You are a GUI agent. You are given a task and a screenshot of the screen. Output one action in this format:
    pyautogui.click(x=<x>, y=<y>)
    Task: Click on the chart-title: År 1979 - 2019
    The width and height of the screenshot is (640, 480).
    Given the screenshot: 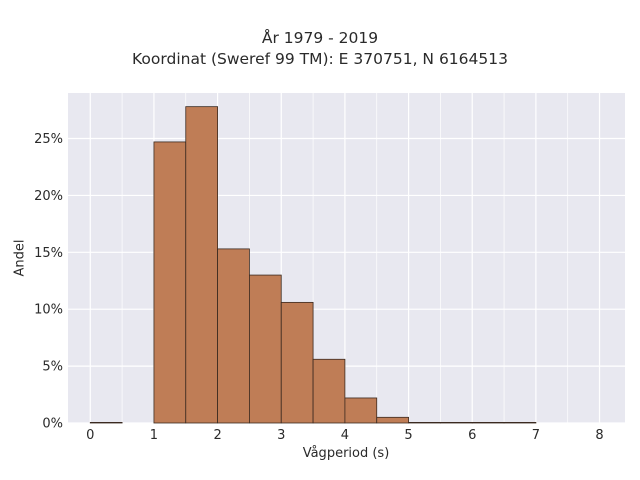 What is the action you would take?
    pyautogui.click(x=320, y=38)
    